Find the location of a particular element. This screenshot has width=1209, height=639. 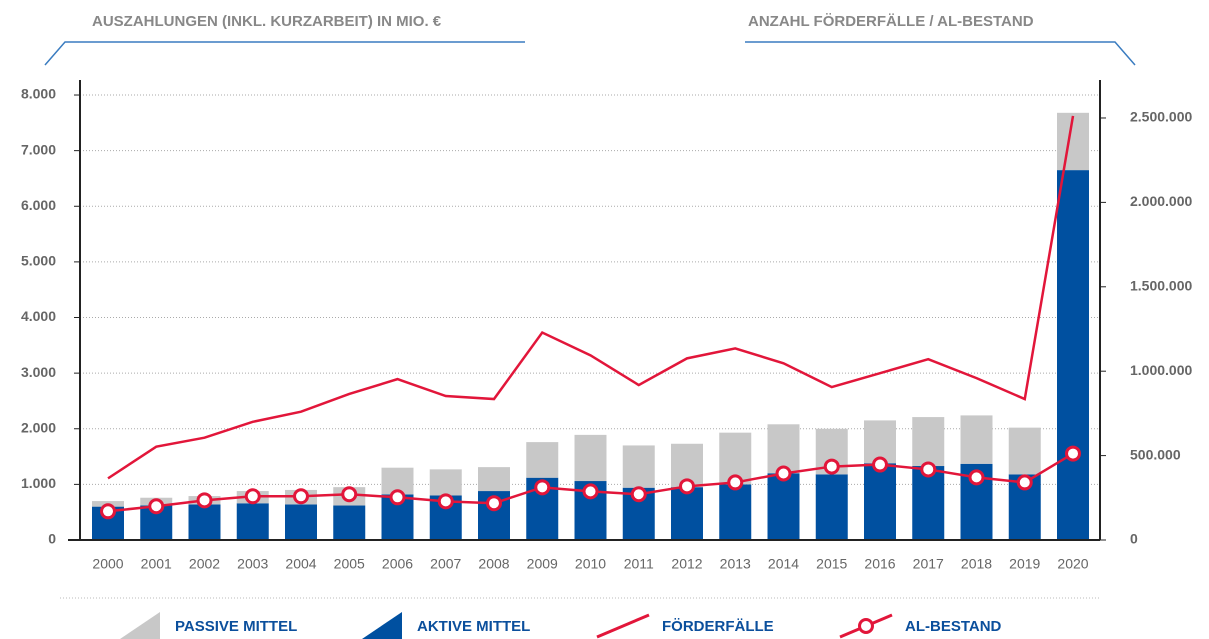

x-tick-label: 2007 is located at coordinates (445, 564).